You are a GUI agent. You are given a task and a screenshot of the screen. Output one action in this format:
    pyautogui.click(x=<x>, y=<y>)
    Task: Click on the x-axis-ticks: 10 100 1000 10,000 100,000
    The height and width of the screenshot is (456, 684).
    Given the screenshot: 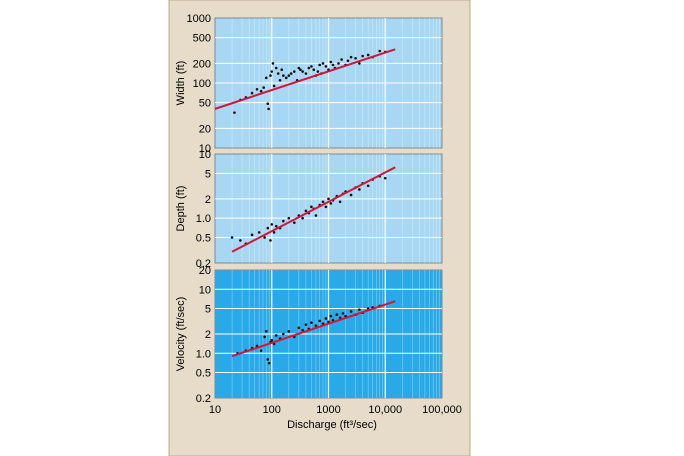 What is the action you would take?
    pyautogui.click(x=335, y=410)
    